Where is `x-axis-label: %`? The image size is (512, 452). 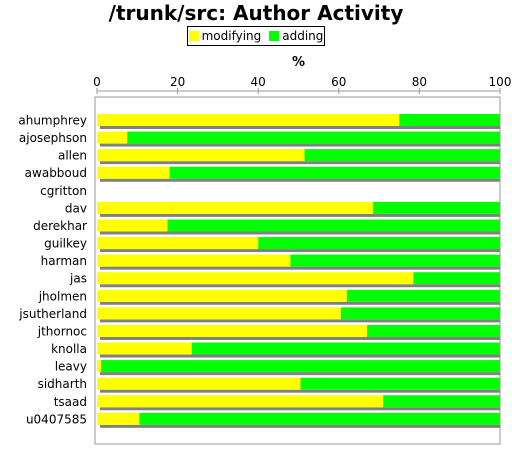
x-axis-label: % is located at coordinates (298, 62).